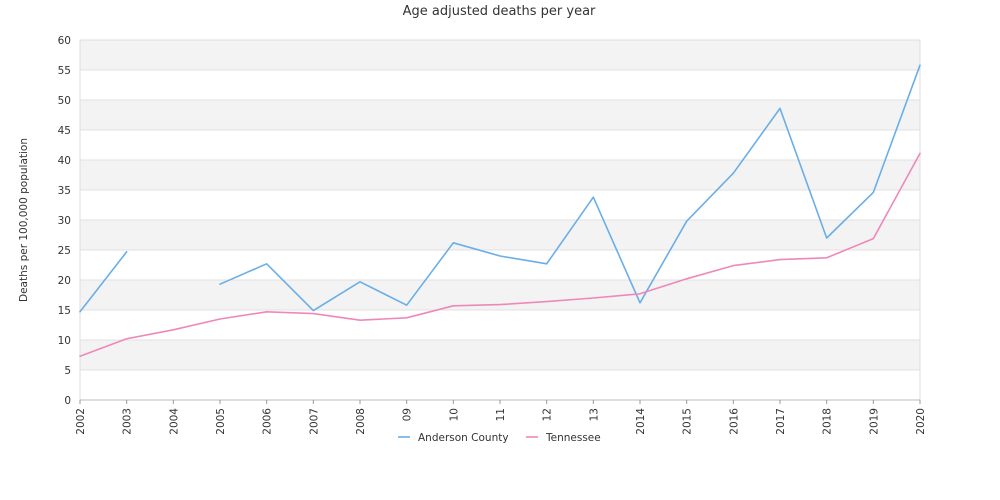  What do you see at coordinates (781, 421) in the screenshot?
I see `x-tick-label: 2017` at bounding box center [781, 421].